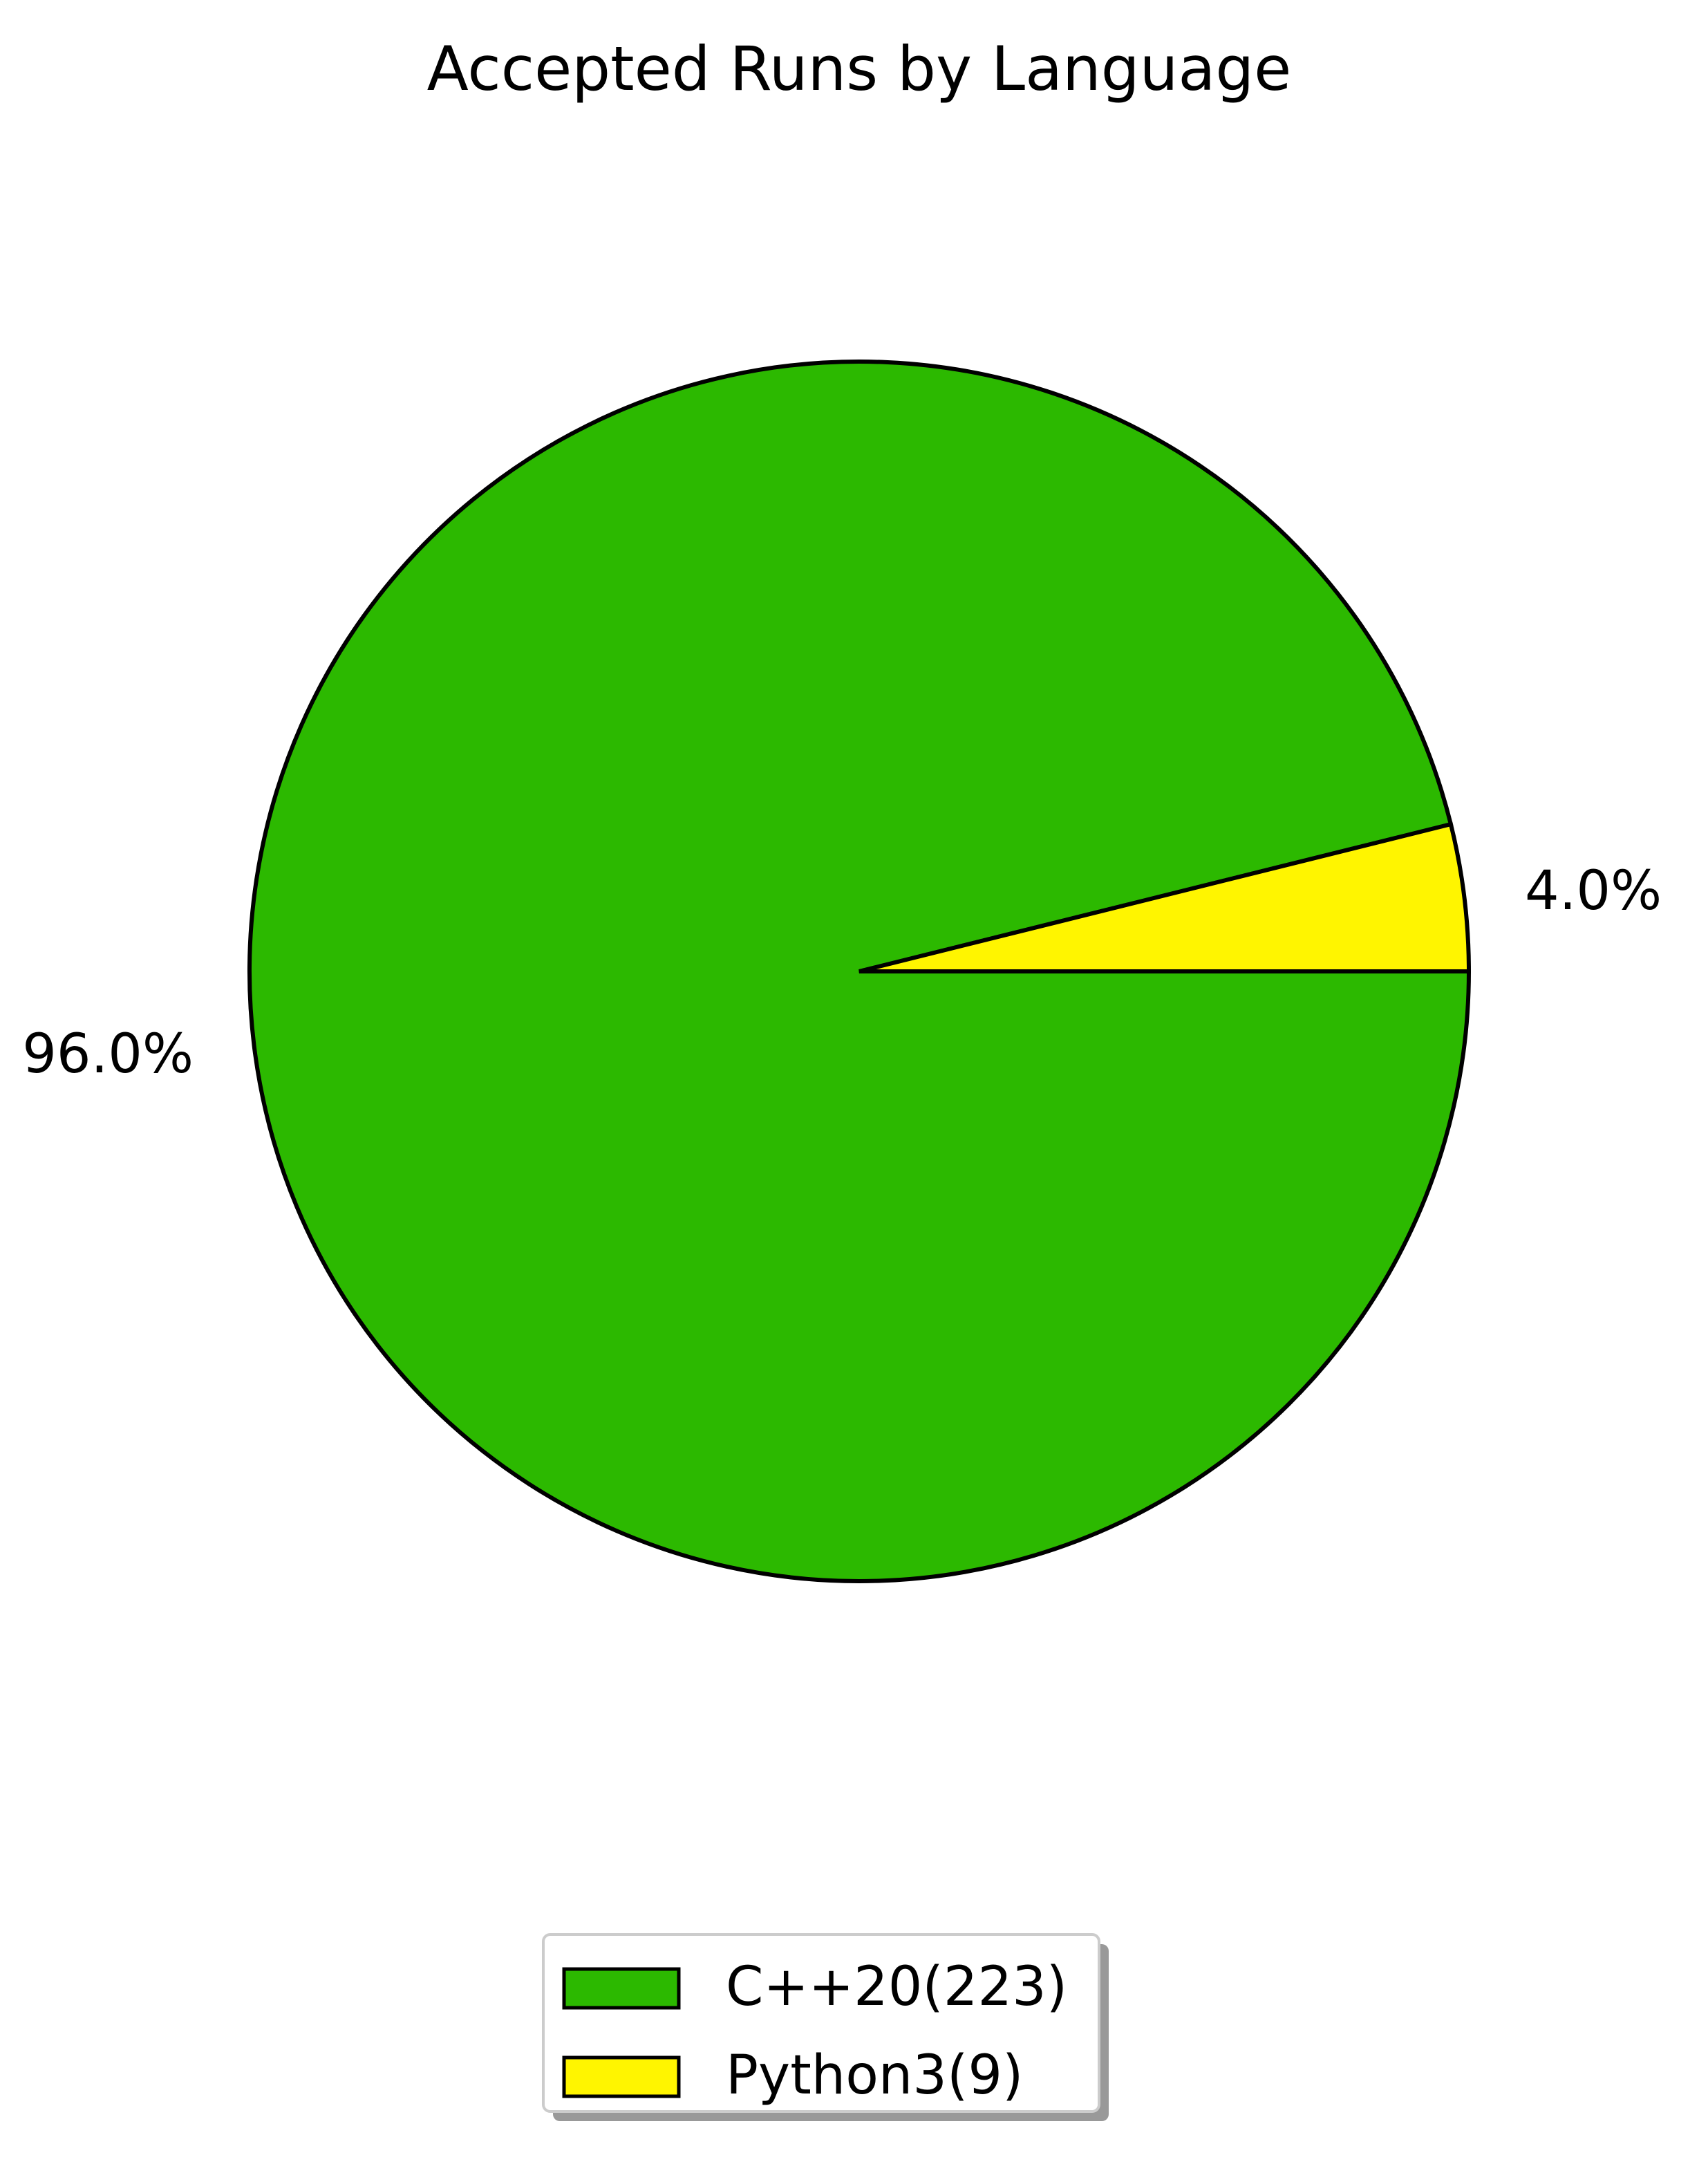  Describe the element at coordinates (859, 68) in the screenshot. I see `chart-title: Accepted Runs by Language` at that location.